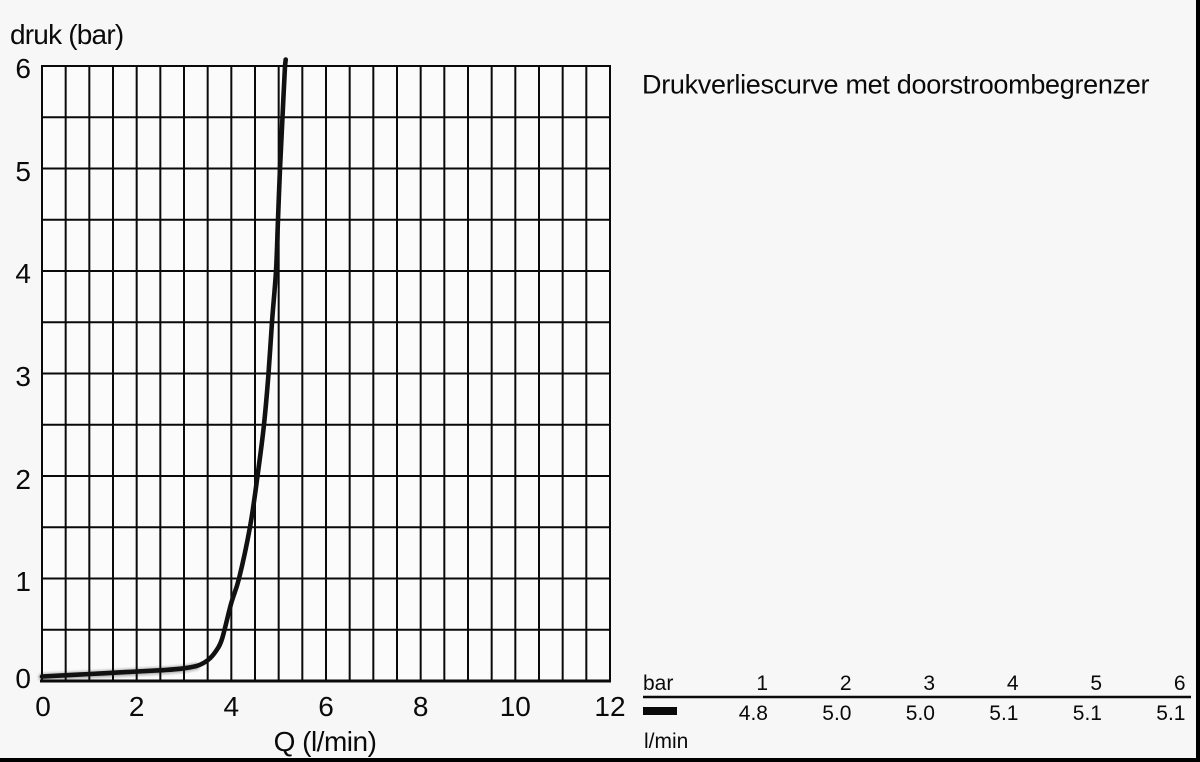 The width and height of the screenshot is (1200, 762). Describe the element at coordinates (421, 706) in the screenshot. I see `svg-text: 8` at that location.